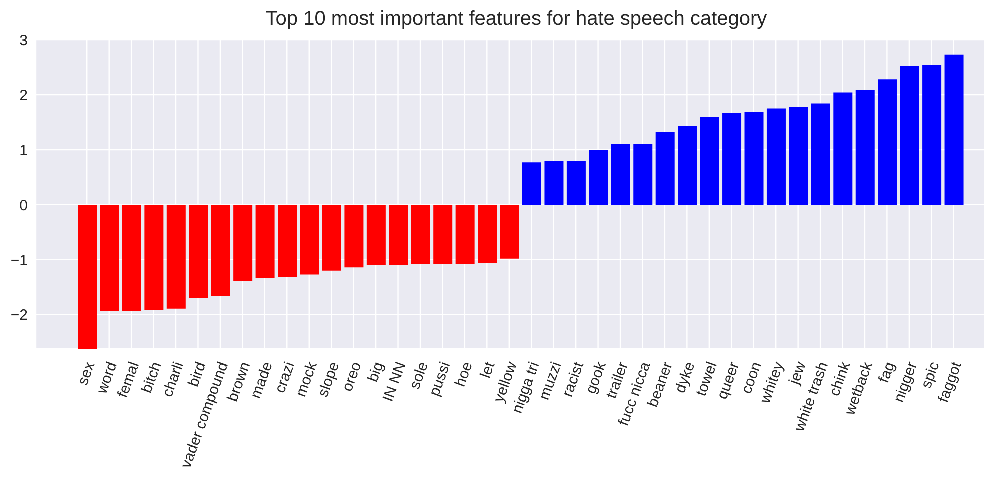 The image size is (985, 487). I want to click on y-tick-label: 2, so click(24, 95).